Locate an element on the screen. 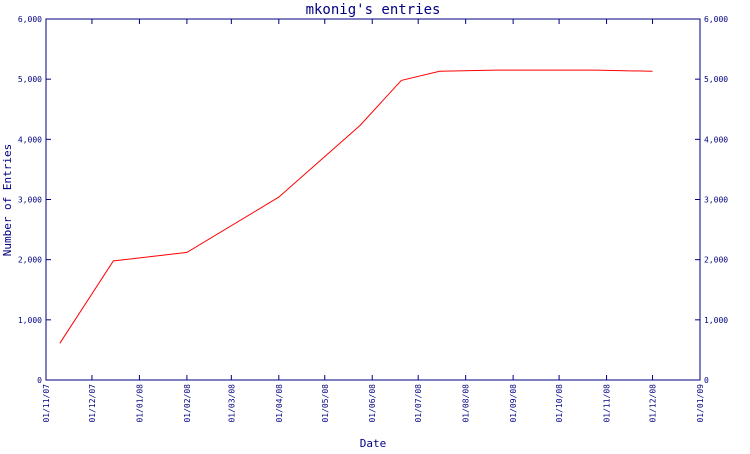  y-tick-label-left: 5,000 is located at coordinates (30, 79).